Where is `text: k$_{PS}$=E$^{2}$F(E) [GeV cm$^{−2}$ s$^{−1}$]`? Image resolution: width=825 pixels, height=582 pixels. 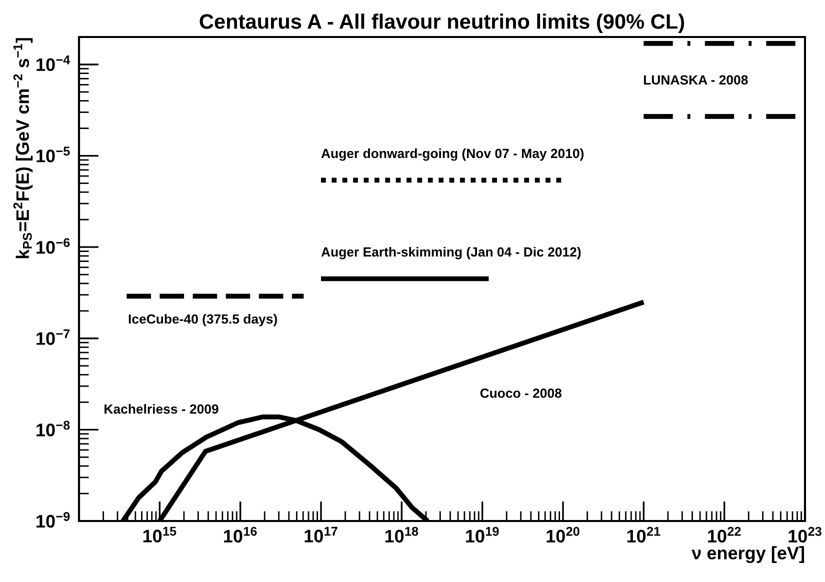 text: k$_{PS}$=E$^{2}$F(E) [GeV cm$^{−2}$ s$^{−1}$] is located at coordinates (23, 148).